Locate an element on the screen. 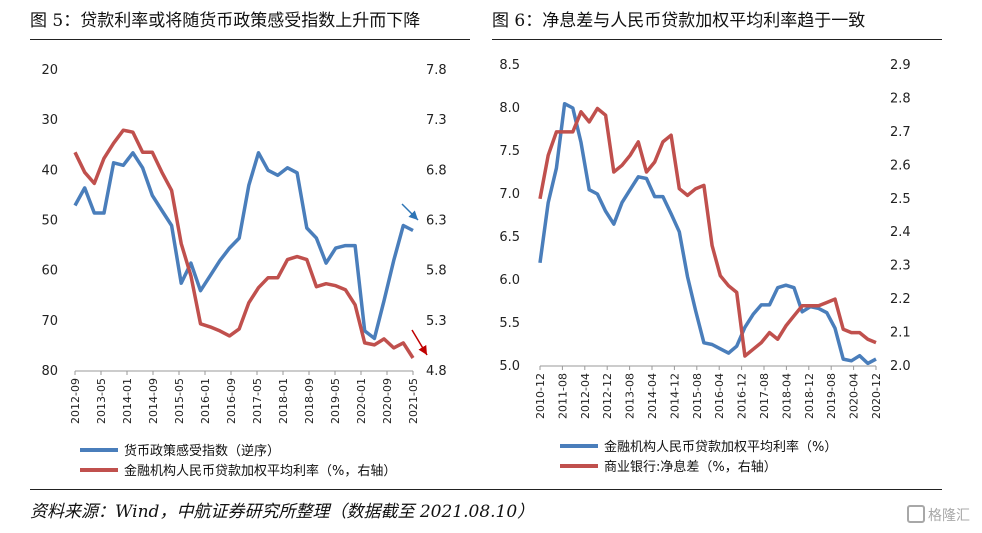 The height and width of the screenshot is (533, 982). left-y-right-tick-label: 7.3 is located at coordinates (436, 120).